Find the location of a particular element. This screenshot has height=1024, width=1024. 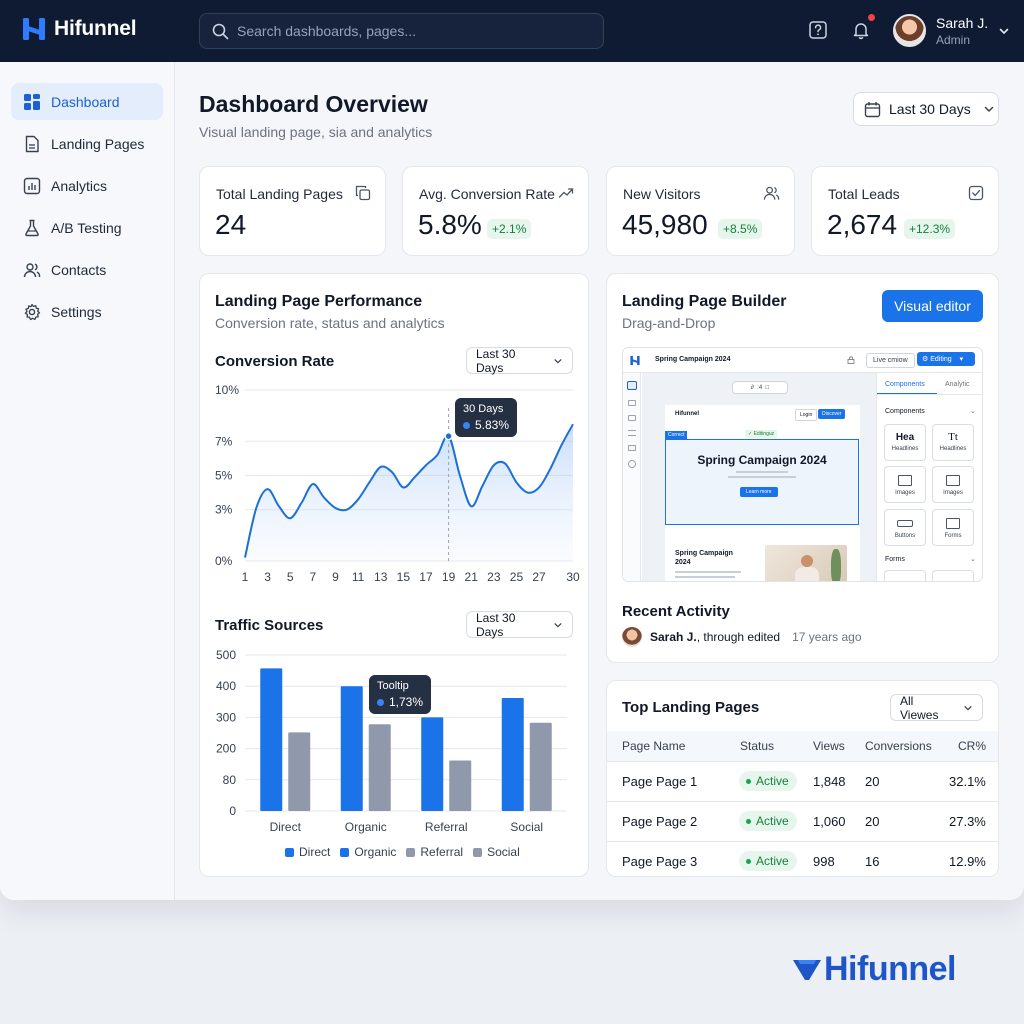

sidebar-item-label: Settings is located at coordinates (76, 311).